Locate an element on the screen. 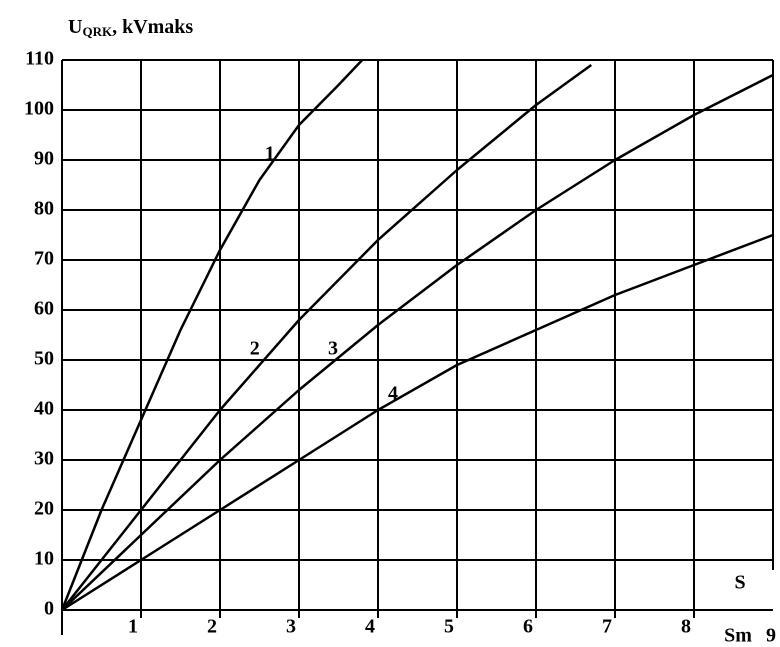  y-label-rest: , kVmaks is located at coordinates (152, 27).